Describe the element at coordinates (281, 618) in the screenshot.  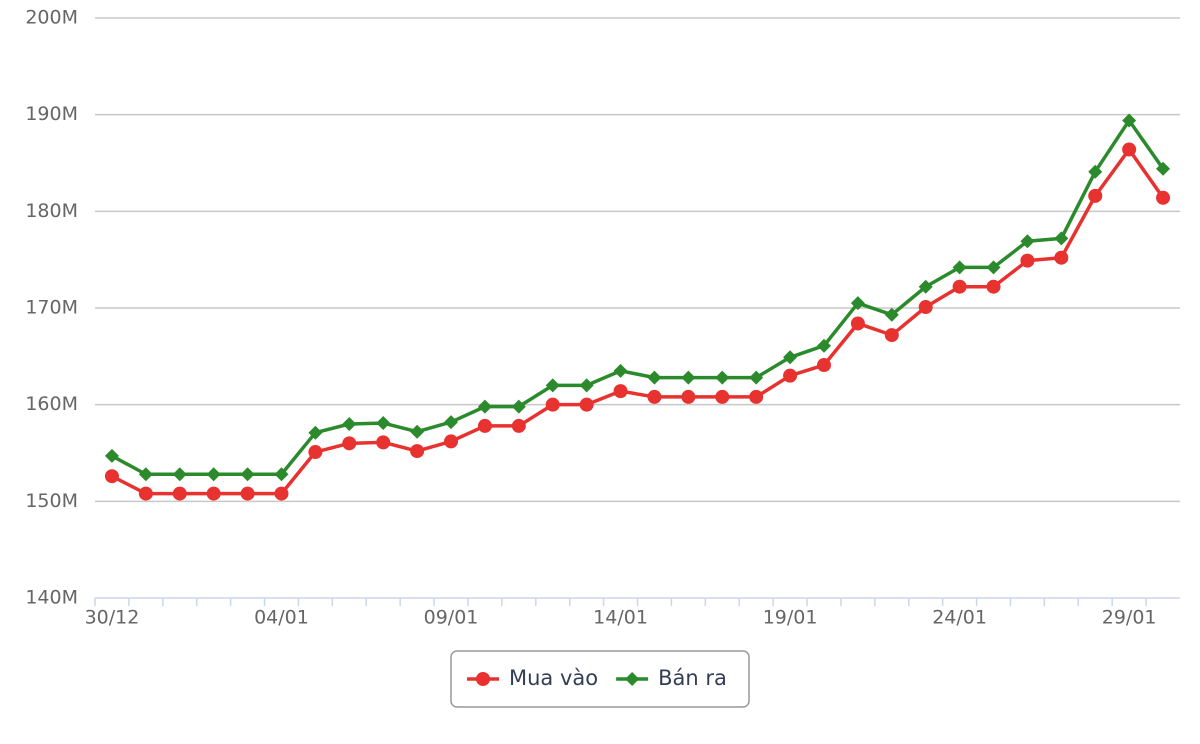
I see `x-tick-label: 04/01` at that location.